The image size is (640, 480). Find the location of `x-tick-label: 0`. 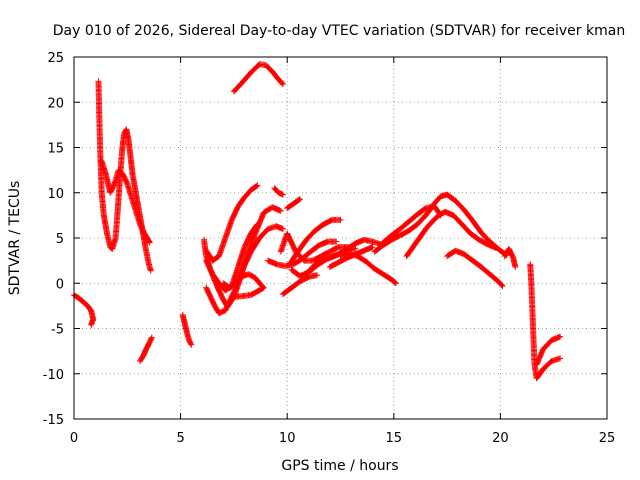

x-tick-label: 0 is located at coordinates (74, 438).